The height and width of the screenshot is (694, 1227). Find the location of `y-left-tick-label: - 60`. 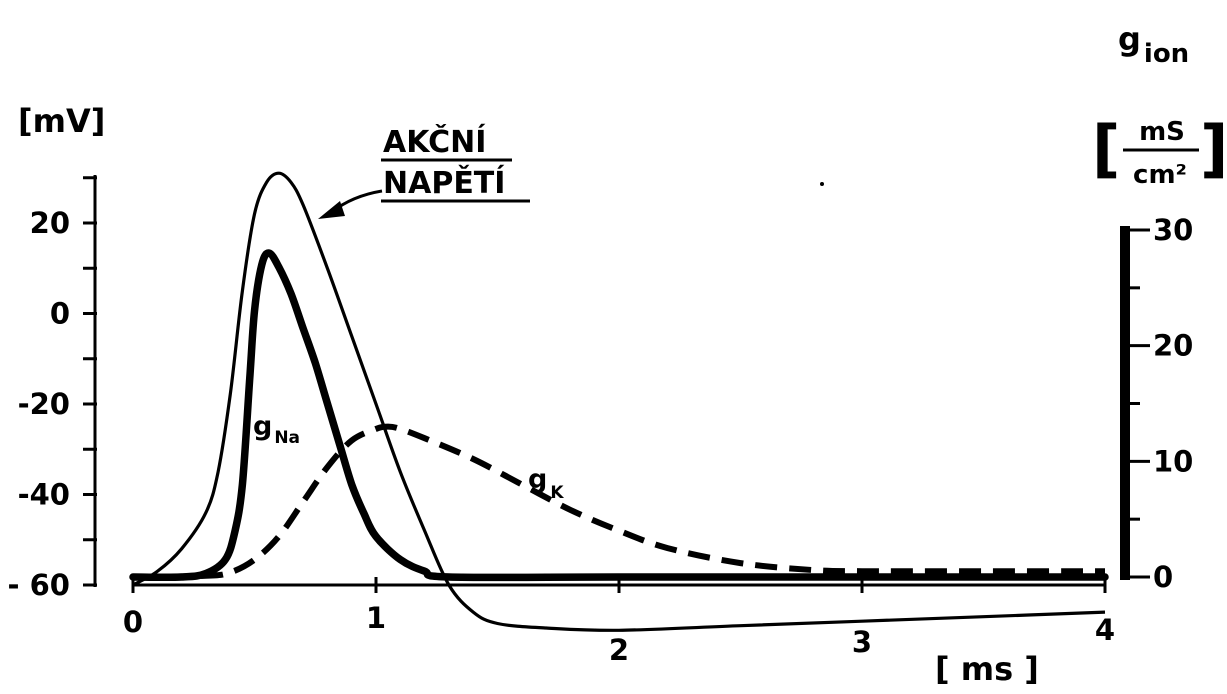

y-left-tick-label: - 60 is located at coordinates (39, 585).